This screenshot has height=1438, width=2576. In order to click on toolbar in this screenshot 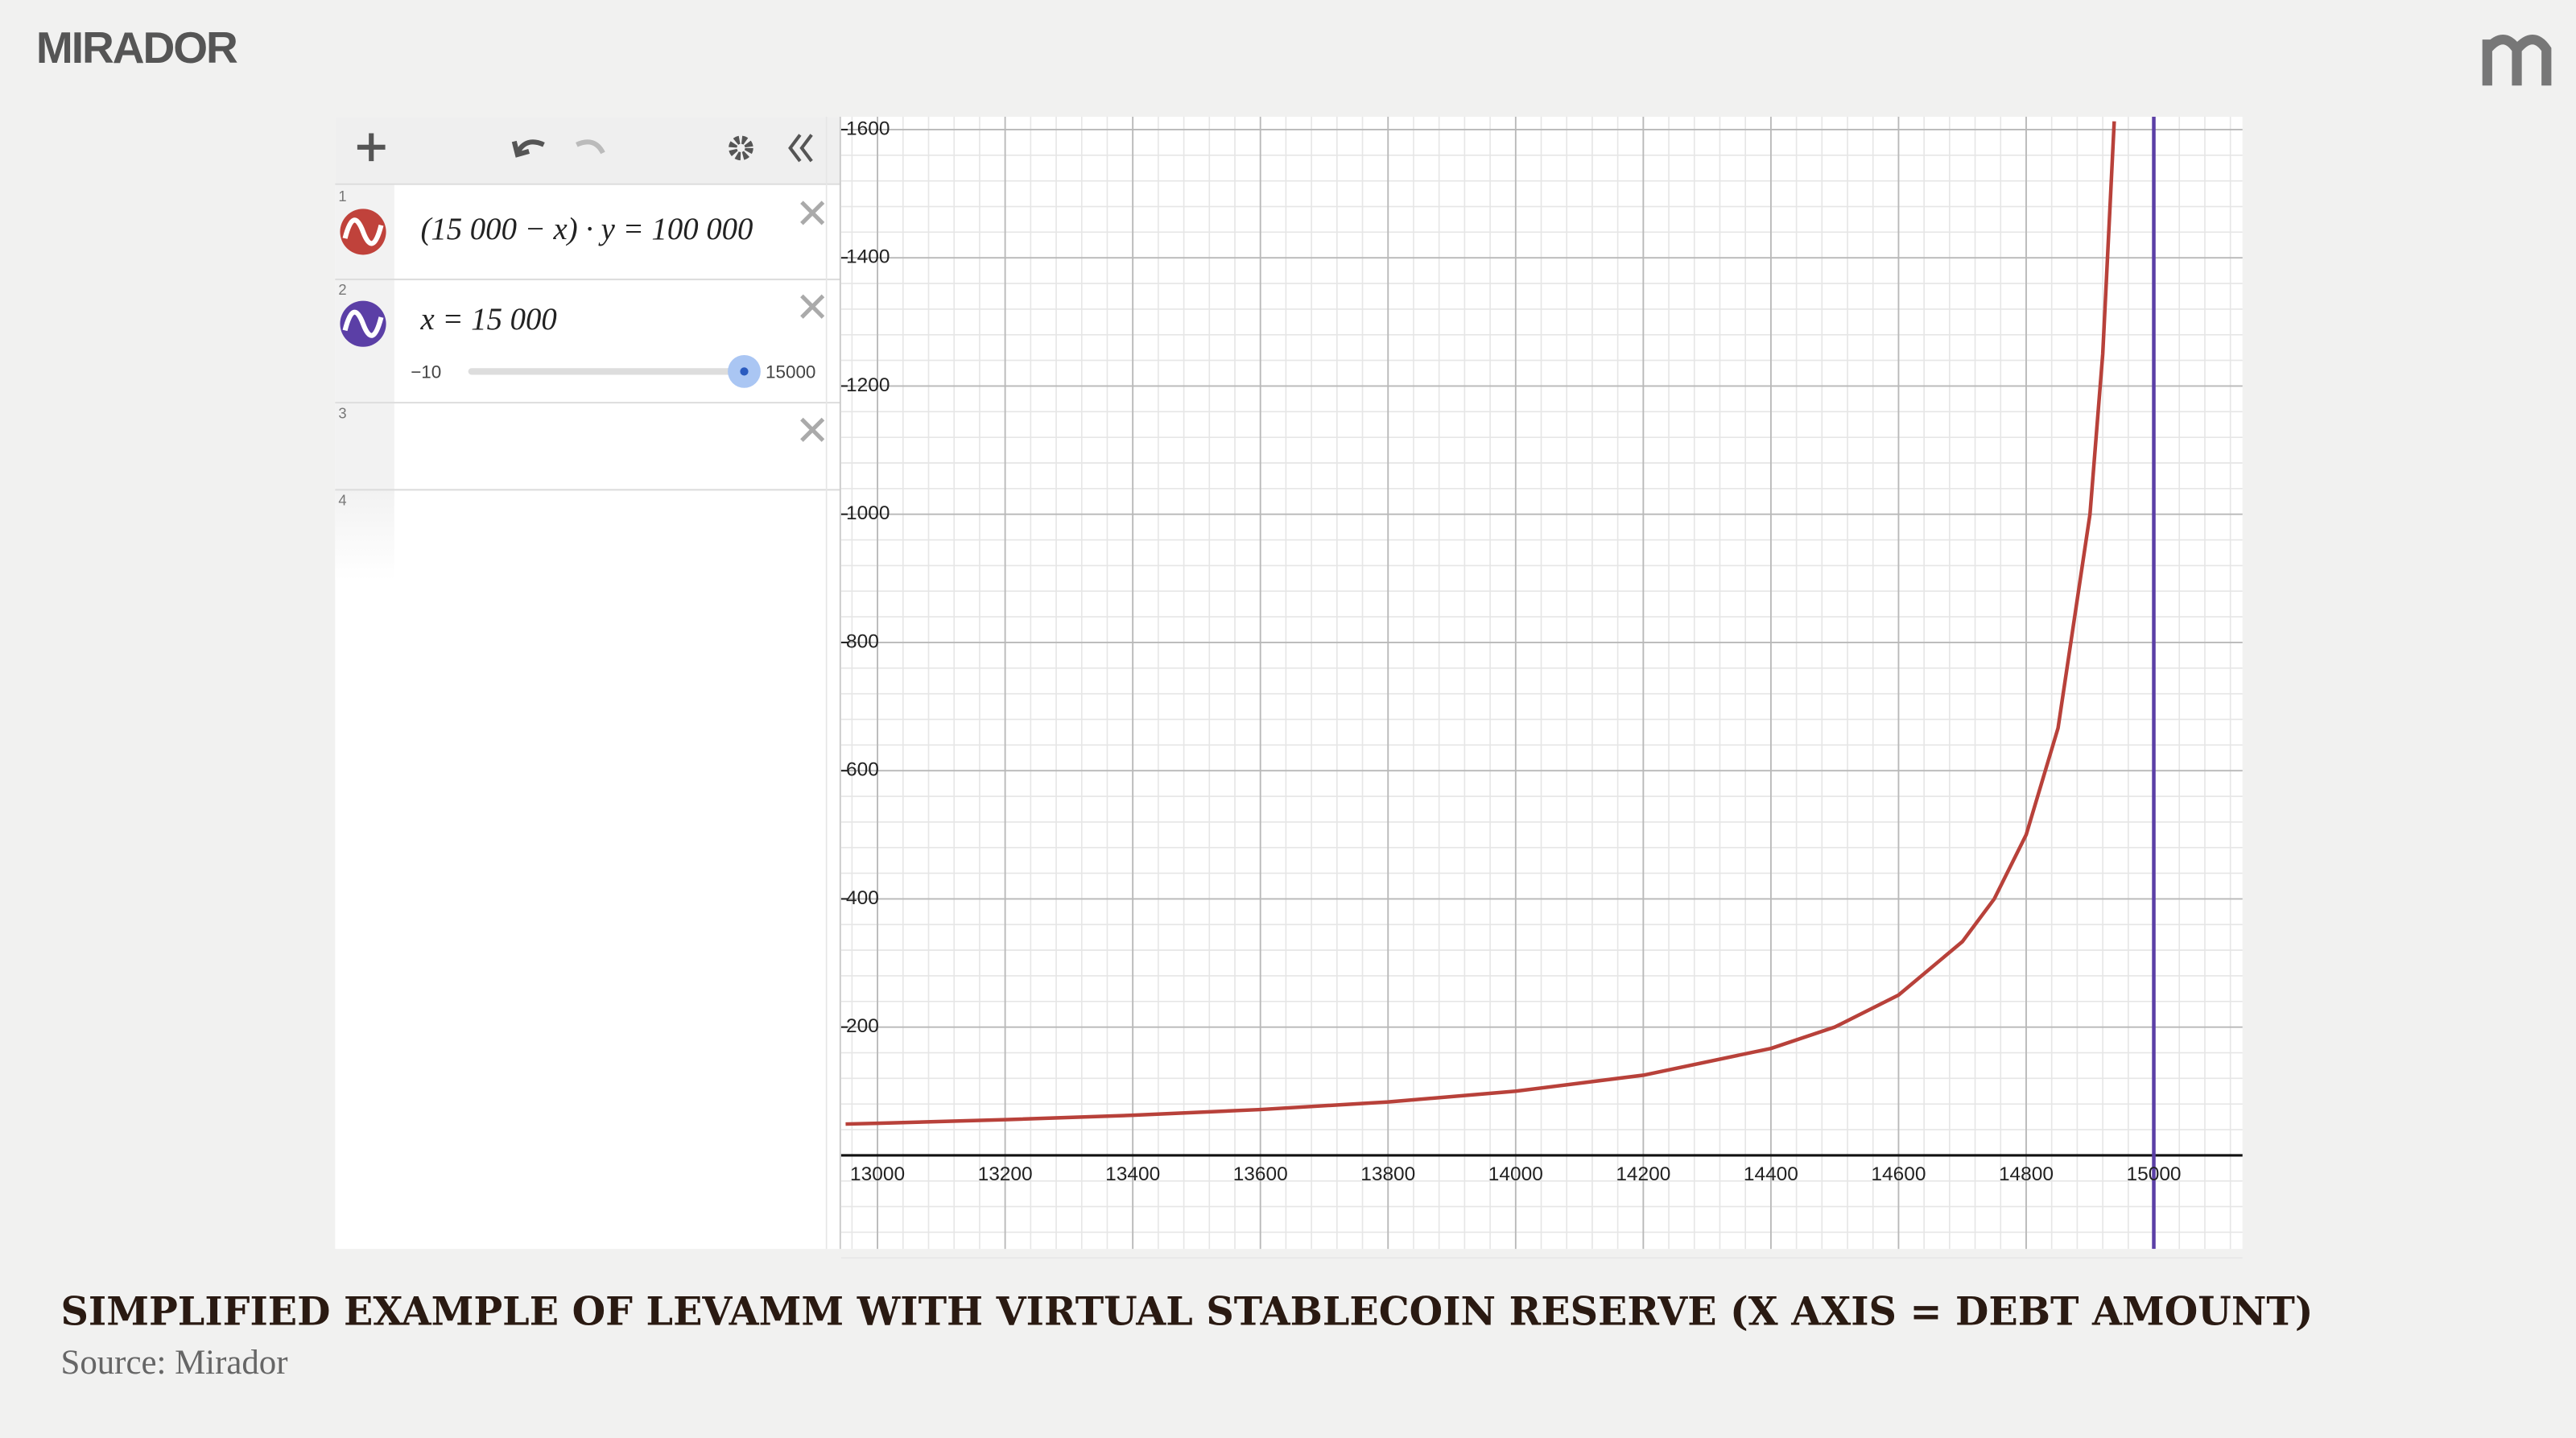, I will do `click(585, 148)`.